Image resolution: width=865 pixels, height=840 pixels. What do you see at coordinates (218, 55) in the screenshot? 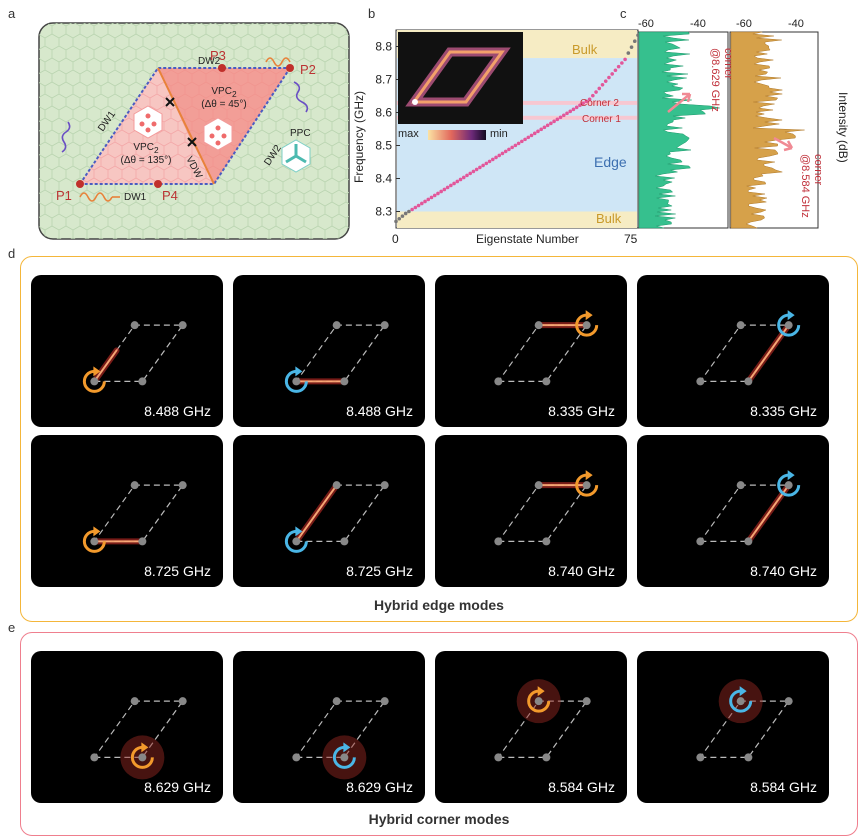
I see `port-p3-label: P3` at bounding box center [218, 55].